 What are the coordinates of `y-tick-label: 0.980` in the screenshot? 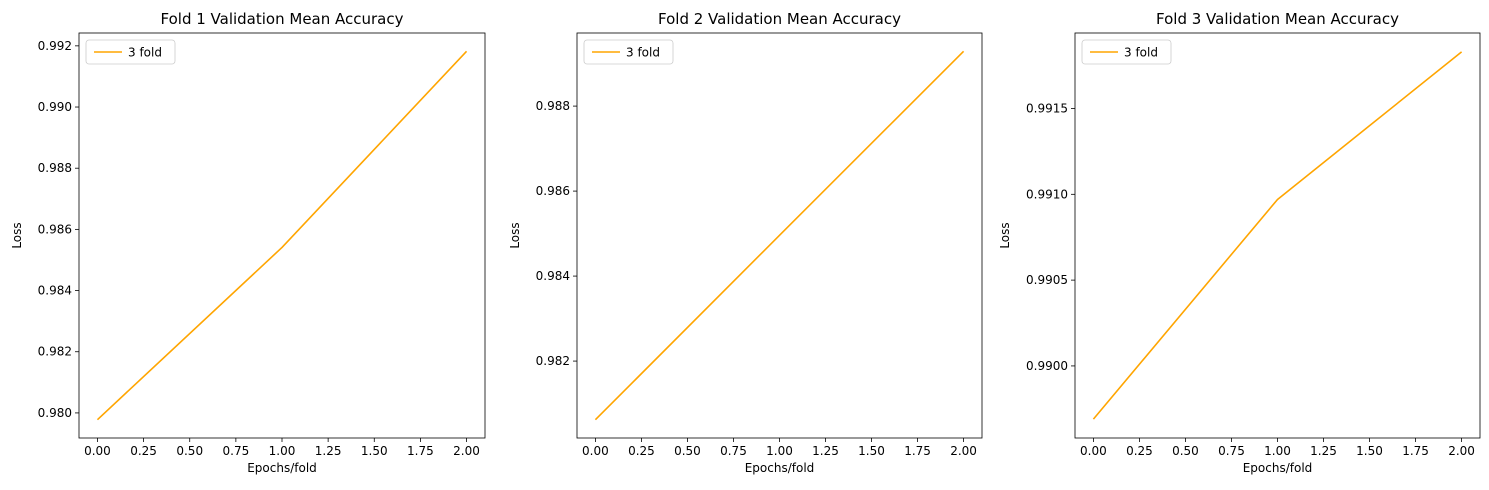 It's located at (55, 413).